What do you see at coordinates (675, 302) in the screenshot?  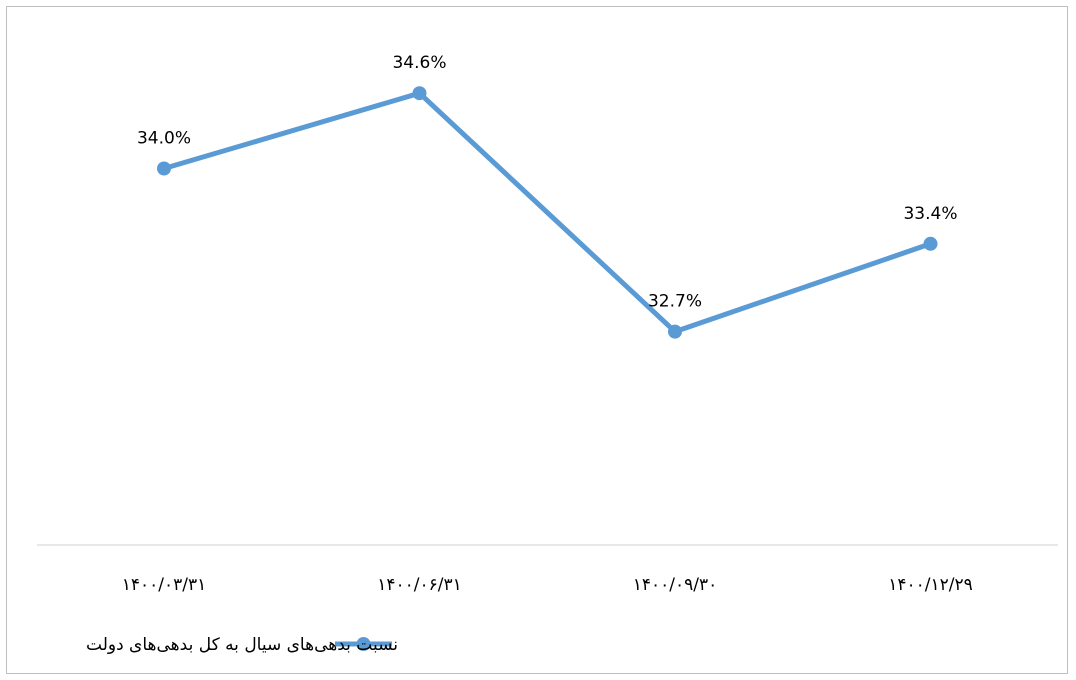 I see `data-label: 32.7%` at bounding box center [675, 302].